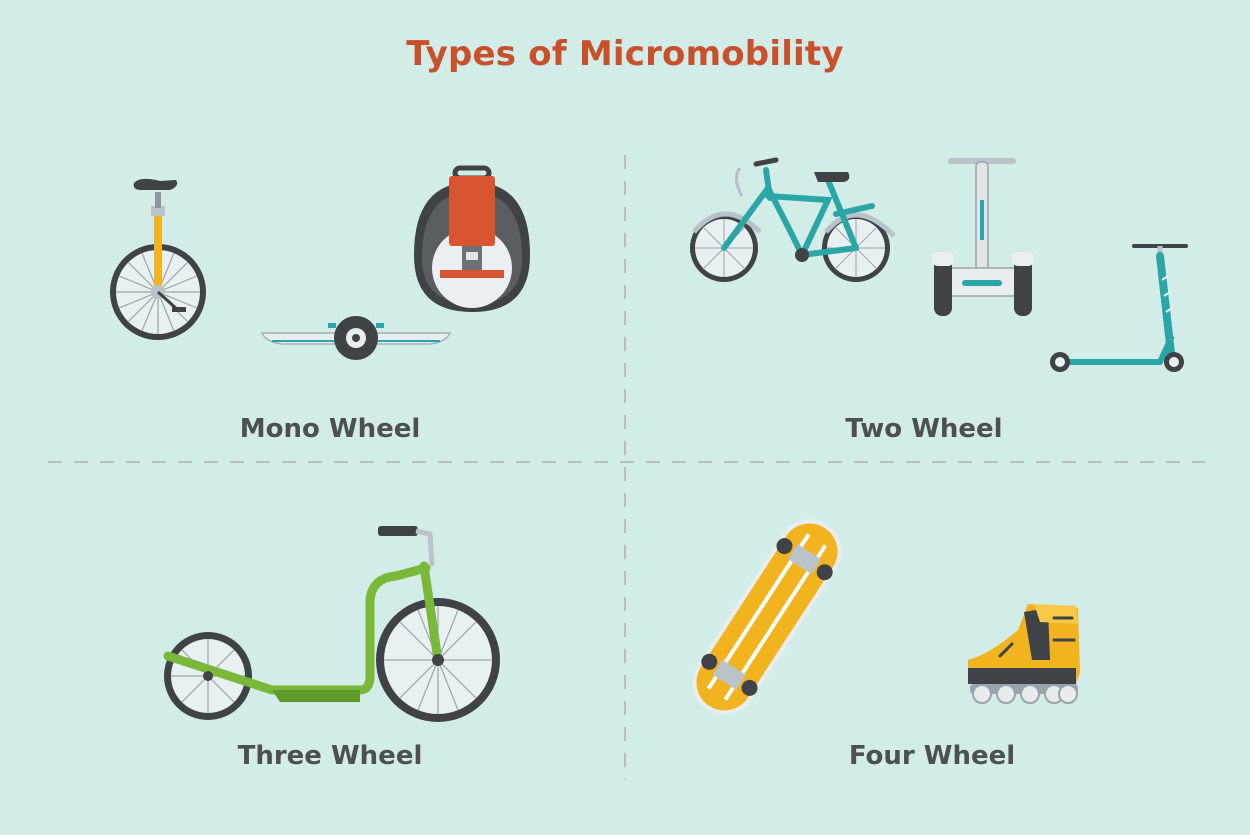  What do you see at coordinates (625, 54) in the screenshot?
I see `page-title: Types of Micromobility` at bounding box center [625, 54].